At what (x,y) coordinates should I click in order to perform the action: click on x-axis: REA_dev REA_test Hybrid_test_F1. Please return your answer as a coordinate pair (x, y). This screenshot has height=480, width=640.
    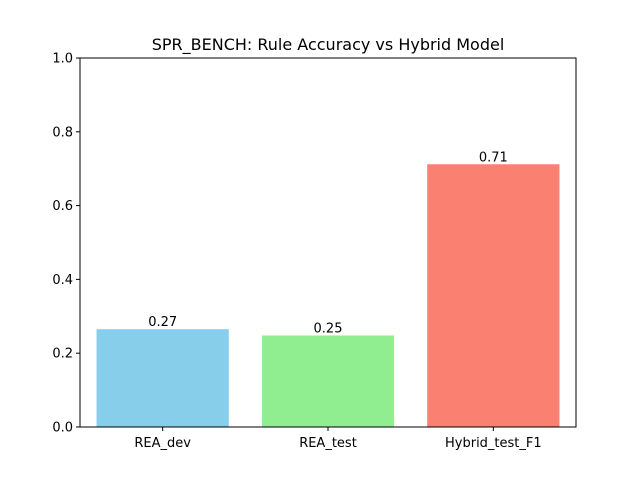
    Looking at the image, I should click on (338, 439).